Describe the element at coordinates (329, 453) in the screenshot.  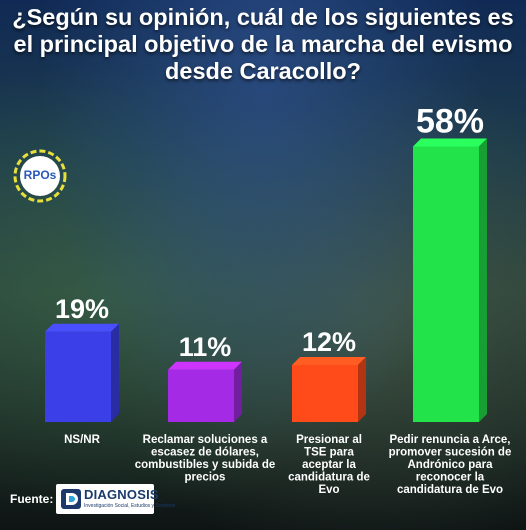
I see `category-label-2-1: TSE para` at that location.